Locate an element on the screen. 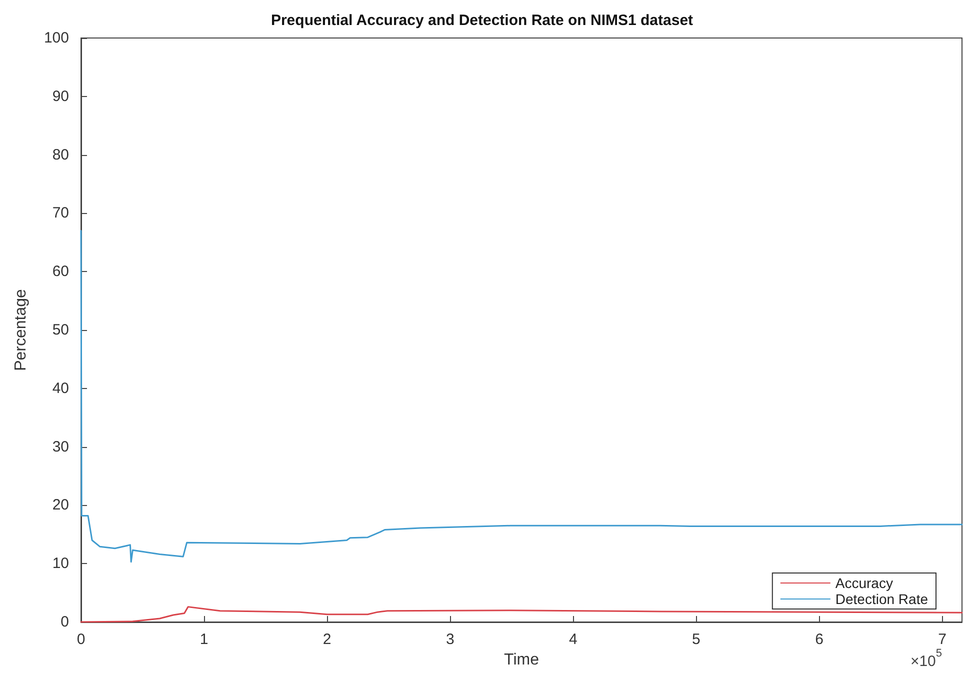 This screenshot has height=677, width=964. x-tick-label: 7 is located at coordinates (942, 639).